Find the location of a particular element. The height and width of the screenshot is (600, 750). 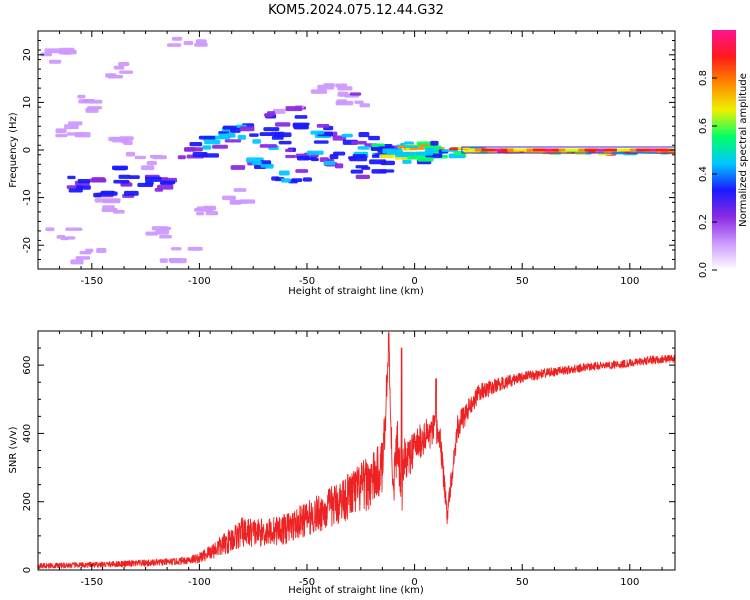

colorbar-ticks: 0.0 0.2 0.4 0.6 0.8 is located at coordinates (707, 174).